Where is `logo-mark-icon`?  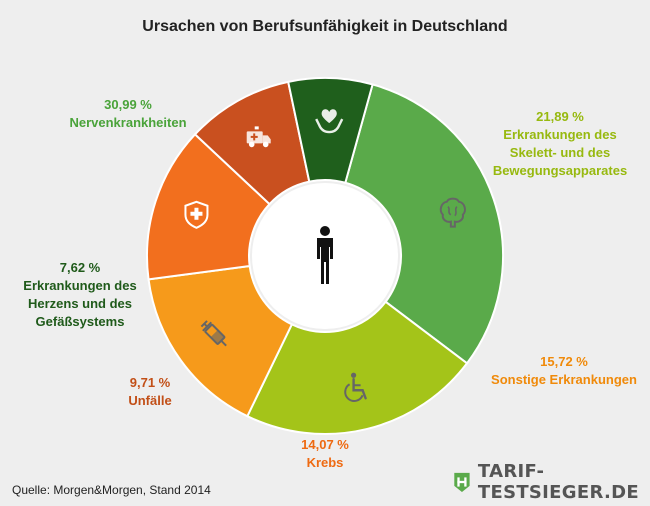
logo-mark-icon is located at coordinates (462, 482).